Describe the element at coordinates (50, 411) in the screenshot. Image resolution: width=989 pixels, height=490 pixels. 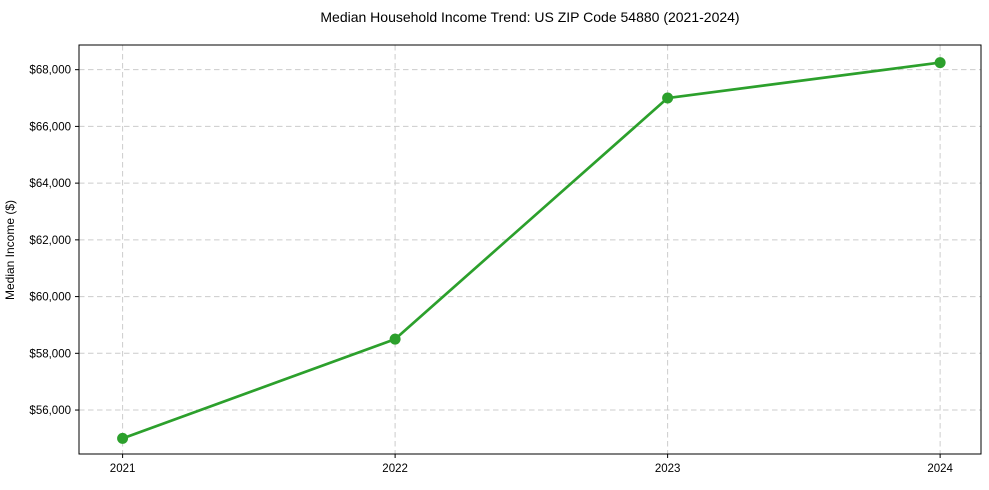
I see `y-tick-label: $56,000` at that location.